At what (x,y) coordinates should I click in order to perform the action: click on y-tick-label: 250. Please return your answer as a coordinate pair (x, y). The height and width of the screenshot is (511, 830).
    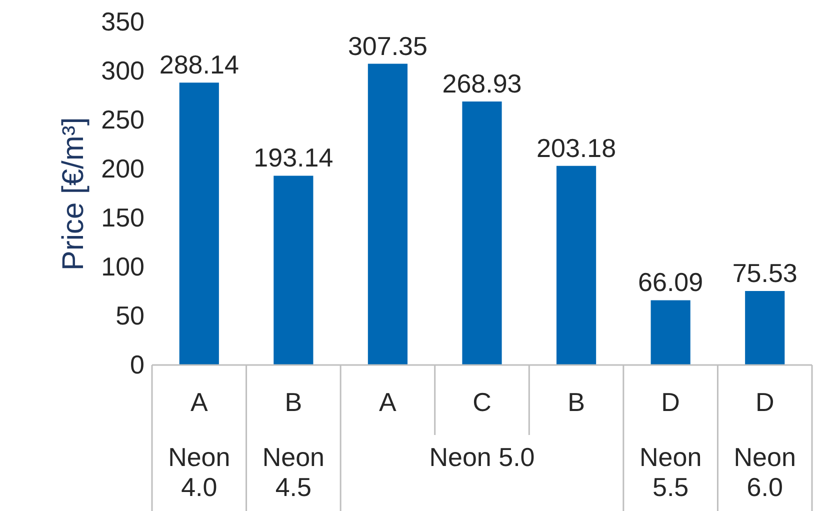
    Looking at the image, I should click on (122, 119).